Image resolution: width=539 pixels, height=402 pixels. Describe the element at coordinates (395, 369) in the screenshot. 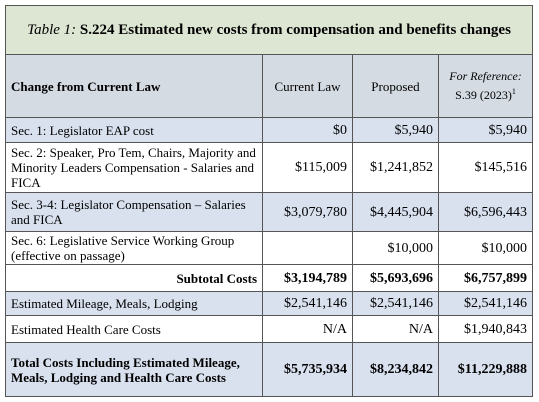

I see `cost-cell: $8,234,842` at that location.